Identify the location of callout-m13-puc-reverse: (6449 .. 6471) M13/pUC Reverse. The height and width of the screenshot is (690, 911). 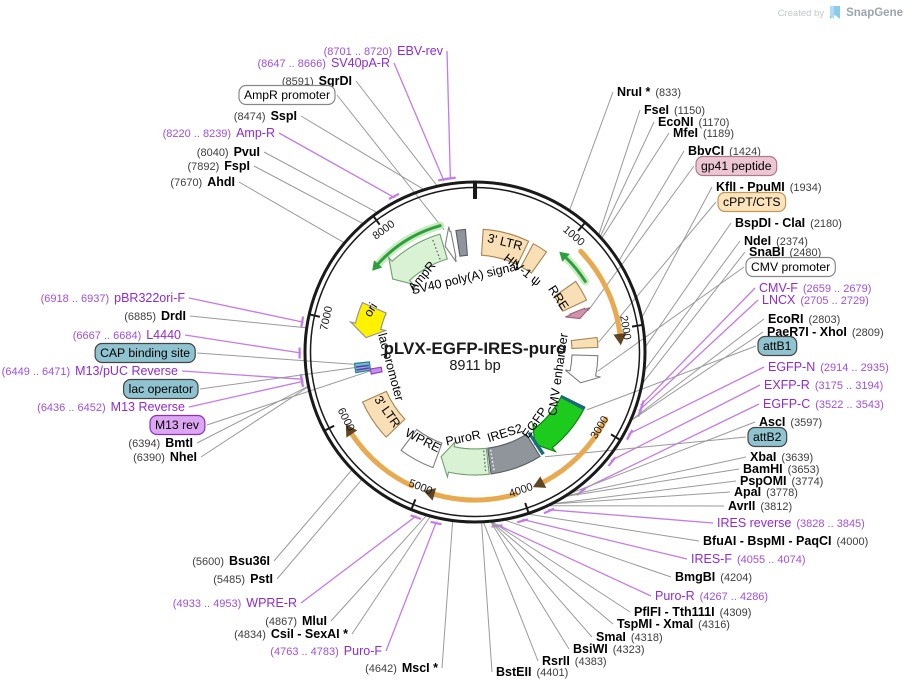
(90, 371).